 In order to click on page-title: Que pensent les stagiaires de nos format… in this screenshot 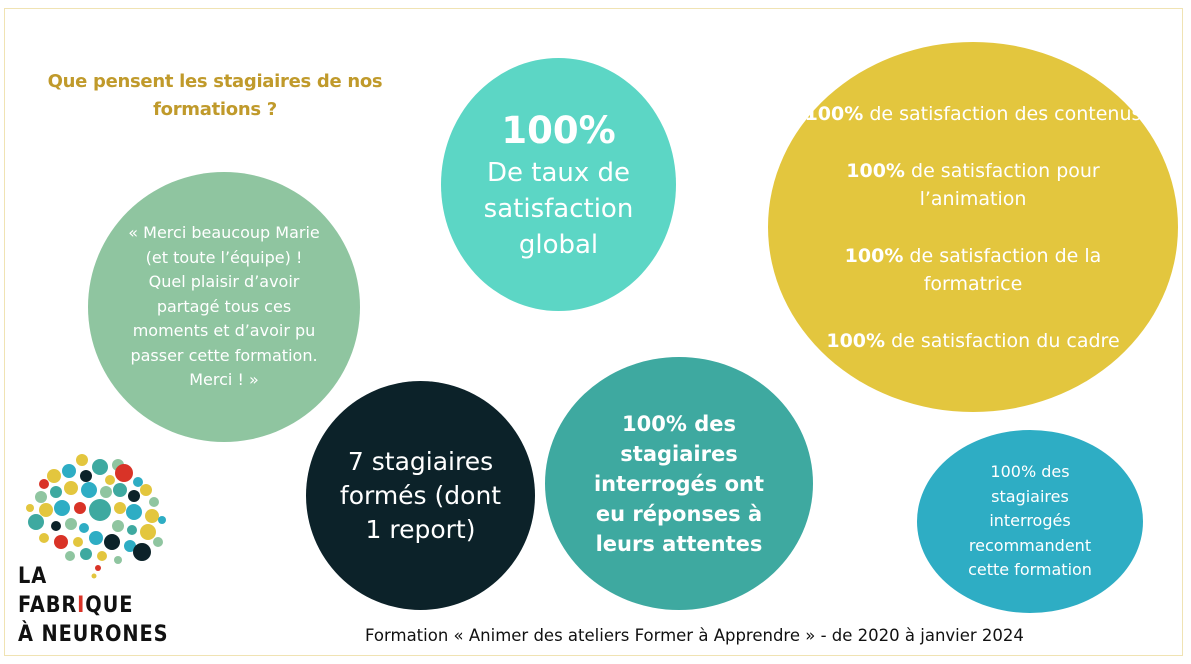, I will do `click(215, 95)`.